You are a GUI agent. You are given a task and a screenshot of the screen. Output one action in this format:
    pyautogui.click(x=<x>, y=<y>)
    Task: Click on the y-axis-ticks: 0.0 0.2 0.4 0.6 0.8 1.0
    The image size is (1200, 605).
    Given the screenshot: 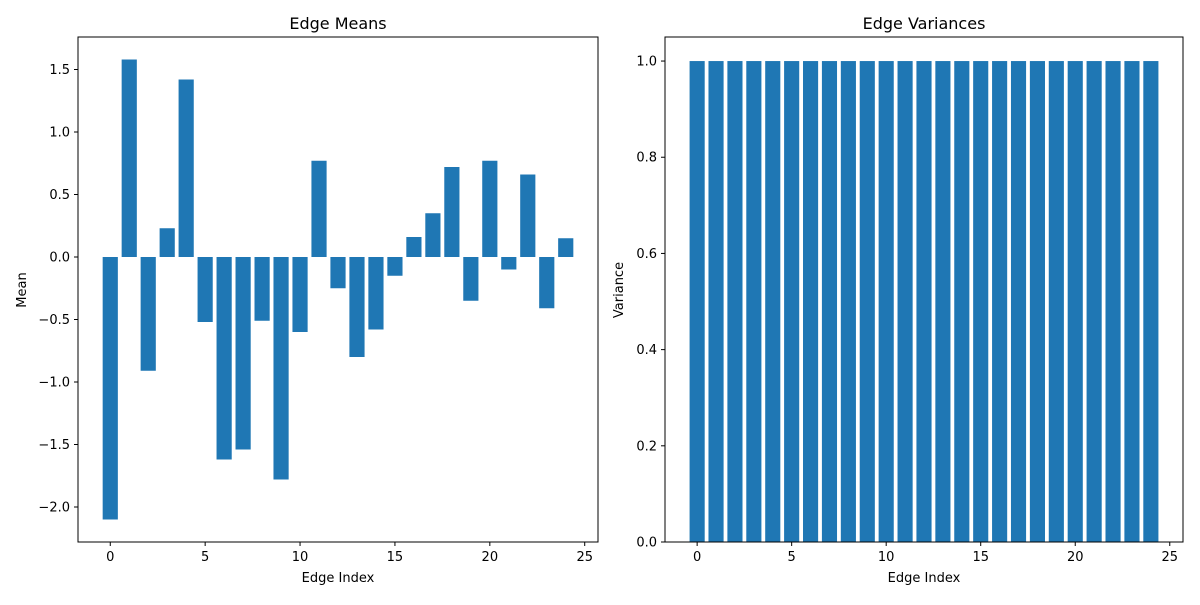 What is the action you would take?
    pyautogui.click(x=650, y=303)
    